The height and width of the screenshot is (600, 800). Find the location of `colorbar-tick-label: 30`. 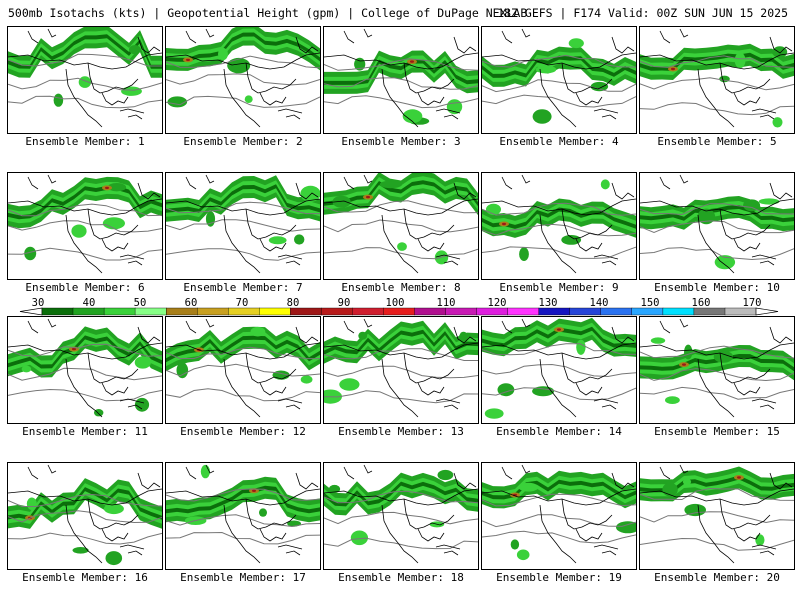

colorbar-tick-label: 30 is located at coordinates (38, 303).